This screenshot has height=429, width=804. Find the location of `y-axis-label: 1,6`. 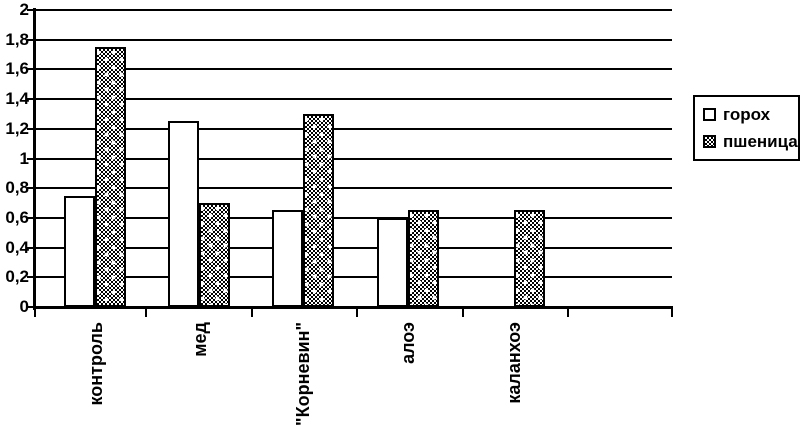

y-axis-label: 1,6 is located at coordinates (17, 69).